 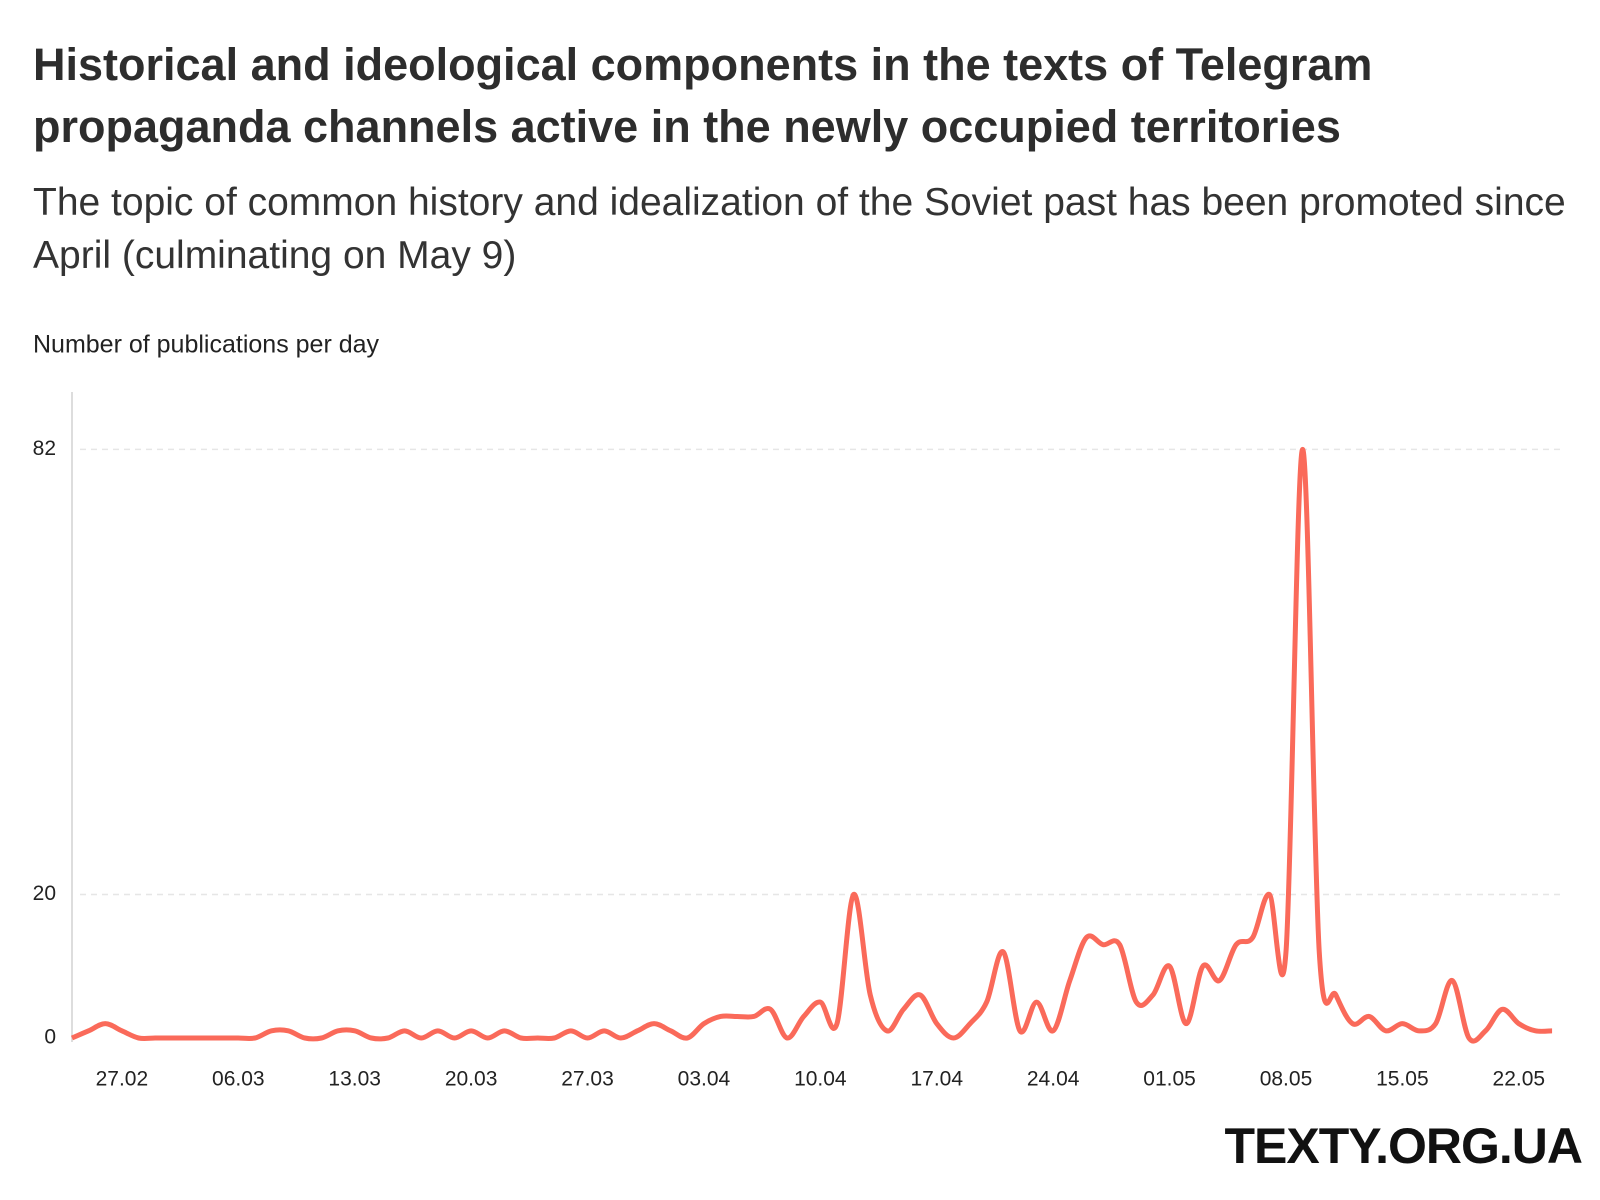 I want to click on x-tick-label: 01.05, so click(x=1169, y=1079).